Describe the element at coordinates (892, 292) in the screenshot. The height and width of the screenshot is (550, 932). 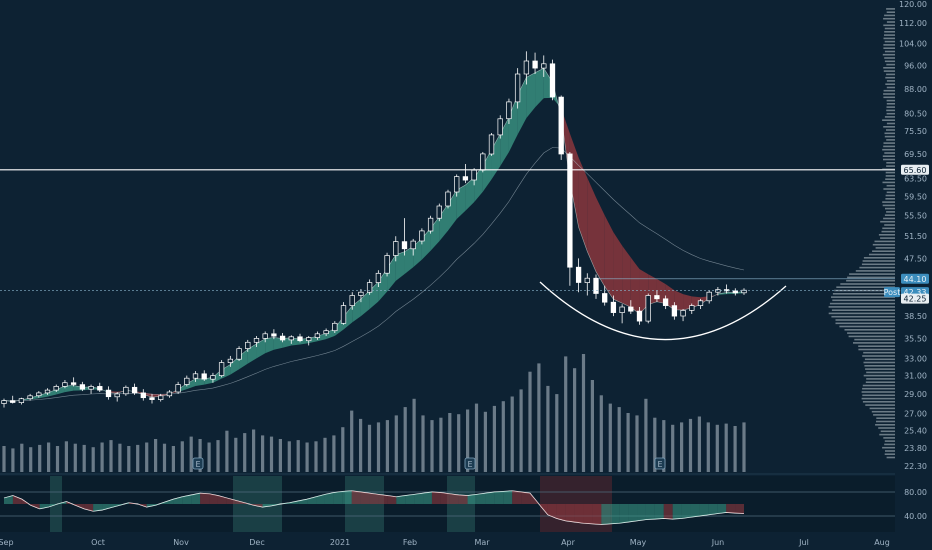
I see `price-tag-label: Post` at that location.